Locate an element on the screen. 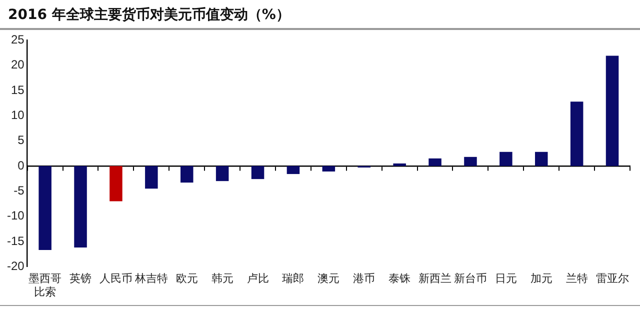 This screenshot has height=325, width=640. y-tick-label: 20 is located at coordinates (17, 65).